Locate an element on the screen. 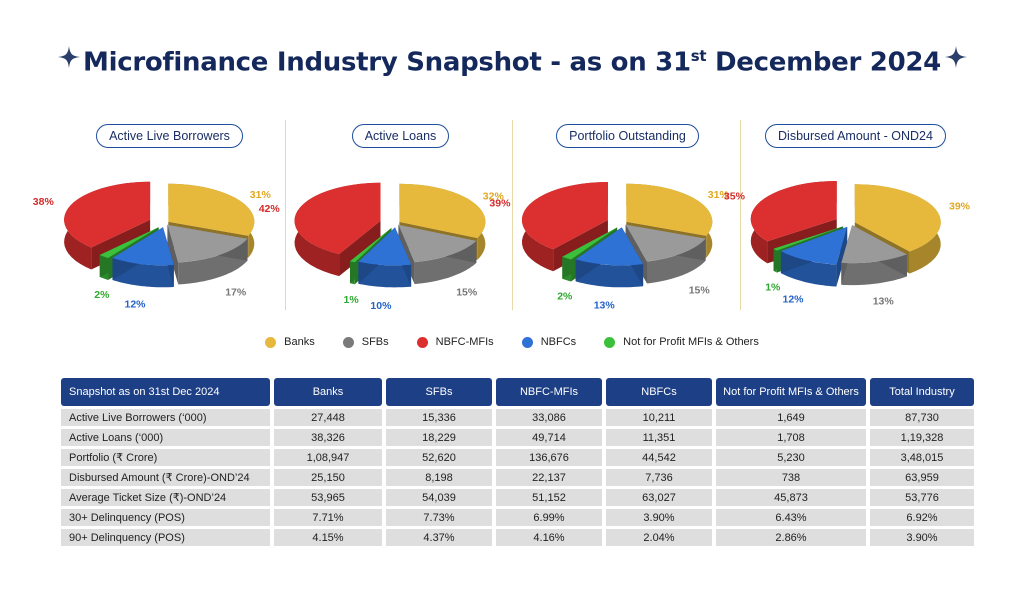 The width and height of the screenshot is (1024, 608). slice-label-banks: 32% is located at coordinates (494, 196).